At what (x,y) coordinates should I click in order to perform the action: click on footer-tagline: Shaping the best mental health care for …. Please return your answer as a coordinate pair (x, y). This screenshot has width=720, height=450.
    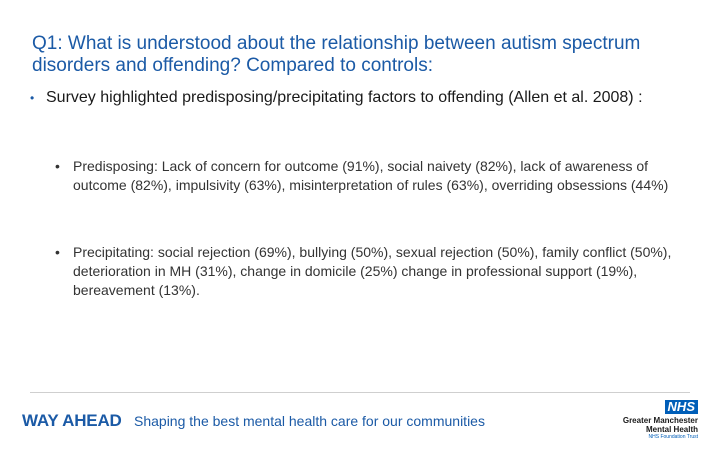
    Looking at the image, I should click on (309, 421).